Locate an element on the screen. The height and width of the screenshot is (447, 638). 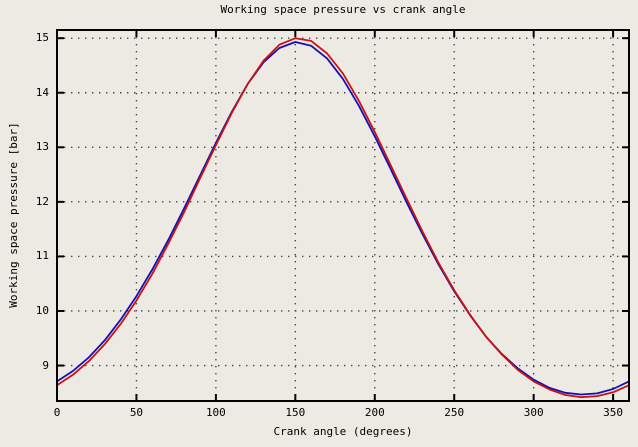
y-tick-label: 14 is located at coordinates (42, 92).